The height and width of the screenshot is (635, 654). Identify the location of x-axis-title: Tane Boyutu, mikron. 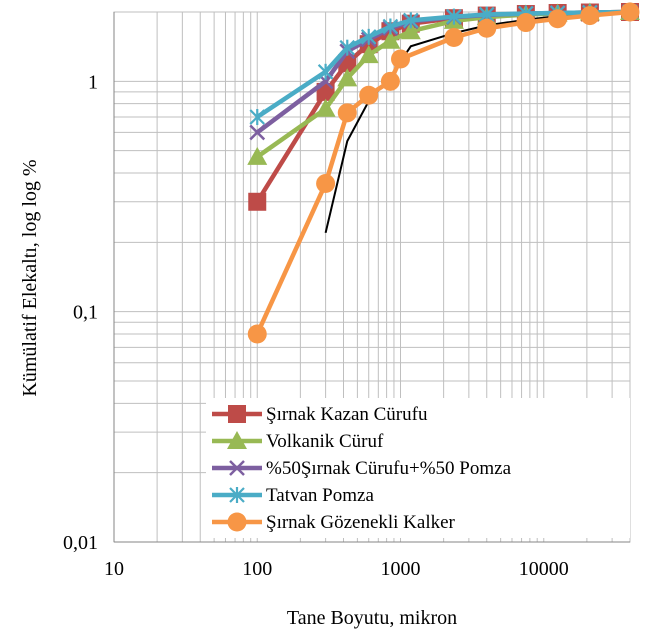
(372, 618).